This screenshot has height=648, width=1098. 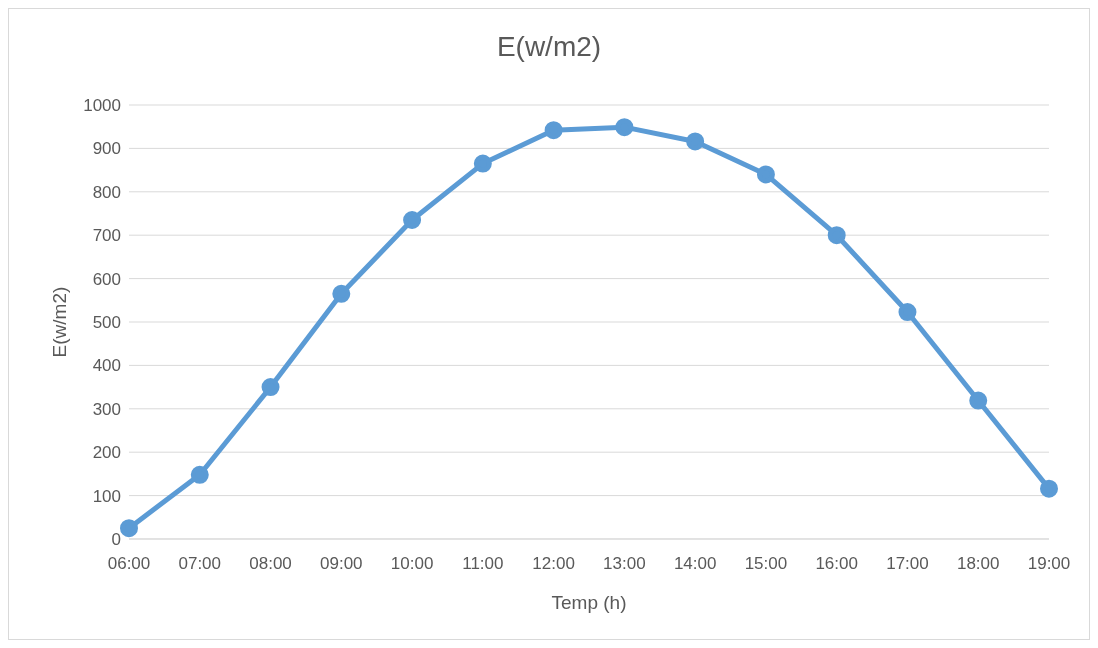 I want to click on x-tick-label: 06:00, so click(x=129, y=564).